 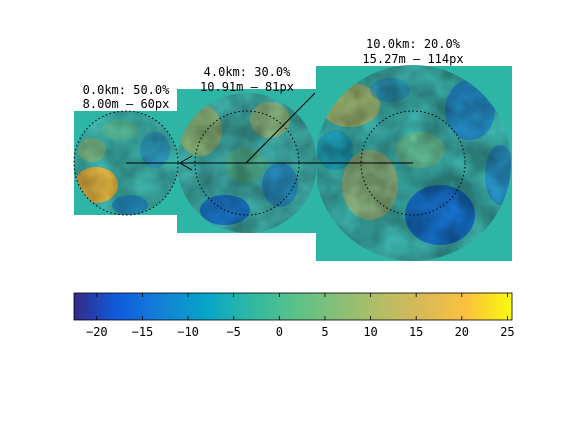 I want to click on colorbar-ticks: −20 −15 −10 −5 0 5 10 15 20 25, so click(x=300, y=316).